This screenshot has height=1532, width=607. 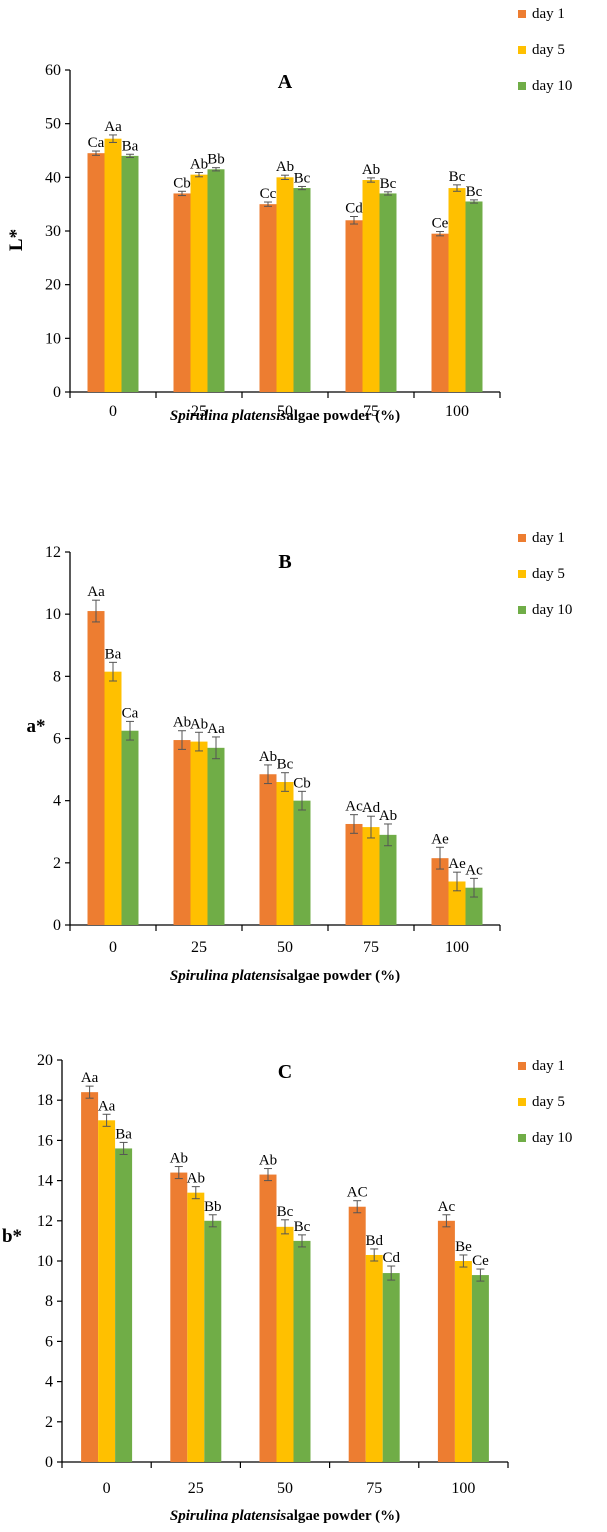 What do you see at coordinates (440, 224) in the screenshot?
I see `significance-label: Ce` at bounding box center [440, 224].